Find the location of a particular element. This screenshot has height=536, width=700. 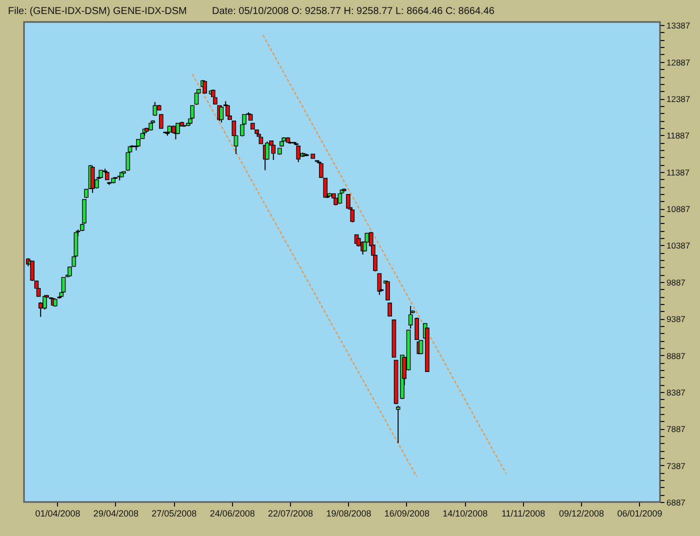

y-tick-label: 7887 is located at coordinates (676, 429).